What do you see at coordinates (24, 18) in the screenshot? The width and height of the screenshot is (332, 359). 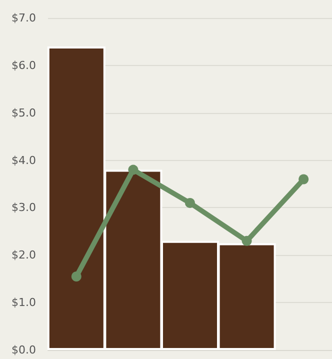 I see `y-tick-label: $7.0` at bounding box center [24, 18].